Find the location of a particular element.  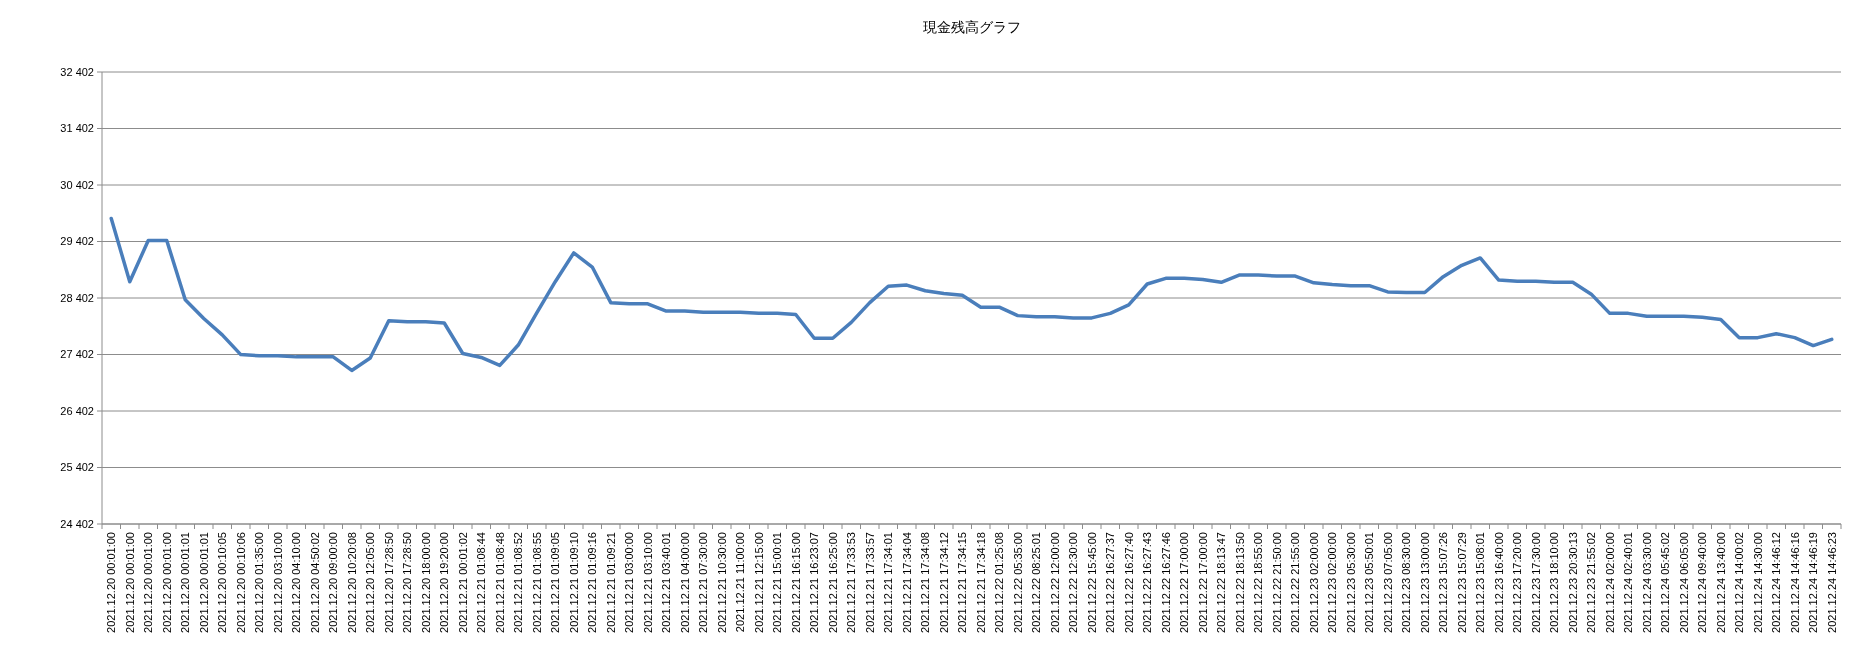

x-tick-label: 2021.12.21 01:08:52 is located at coordinates (518, 582).